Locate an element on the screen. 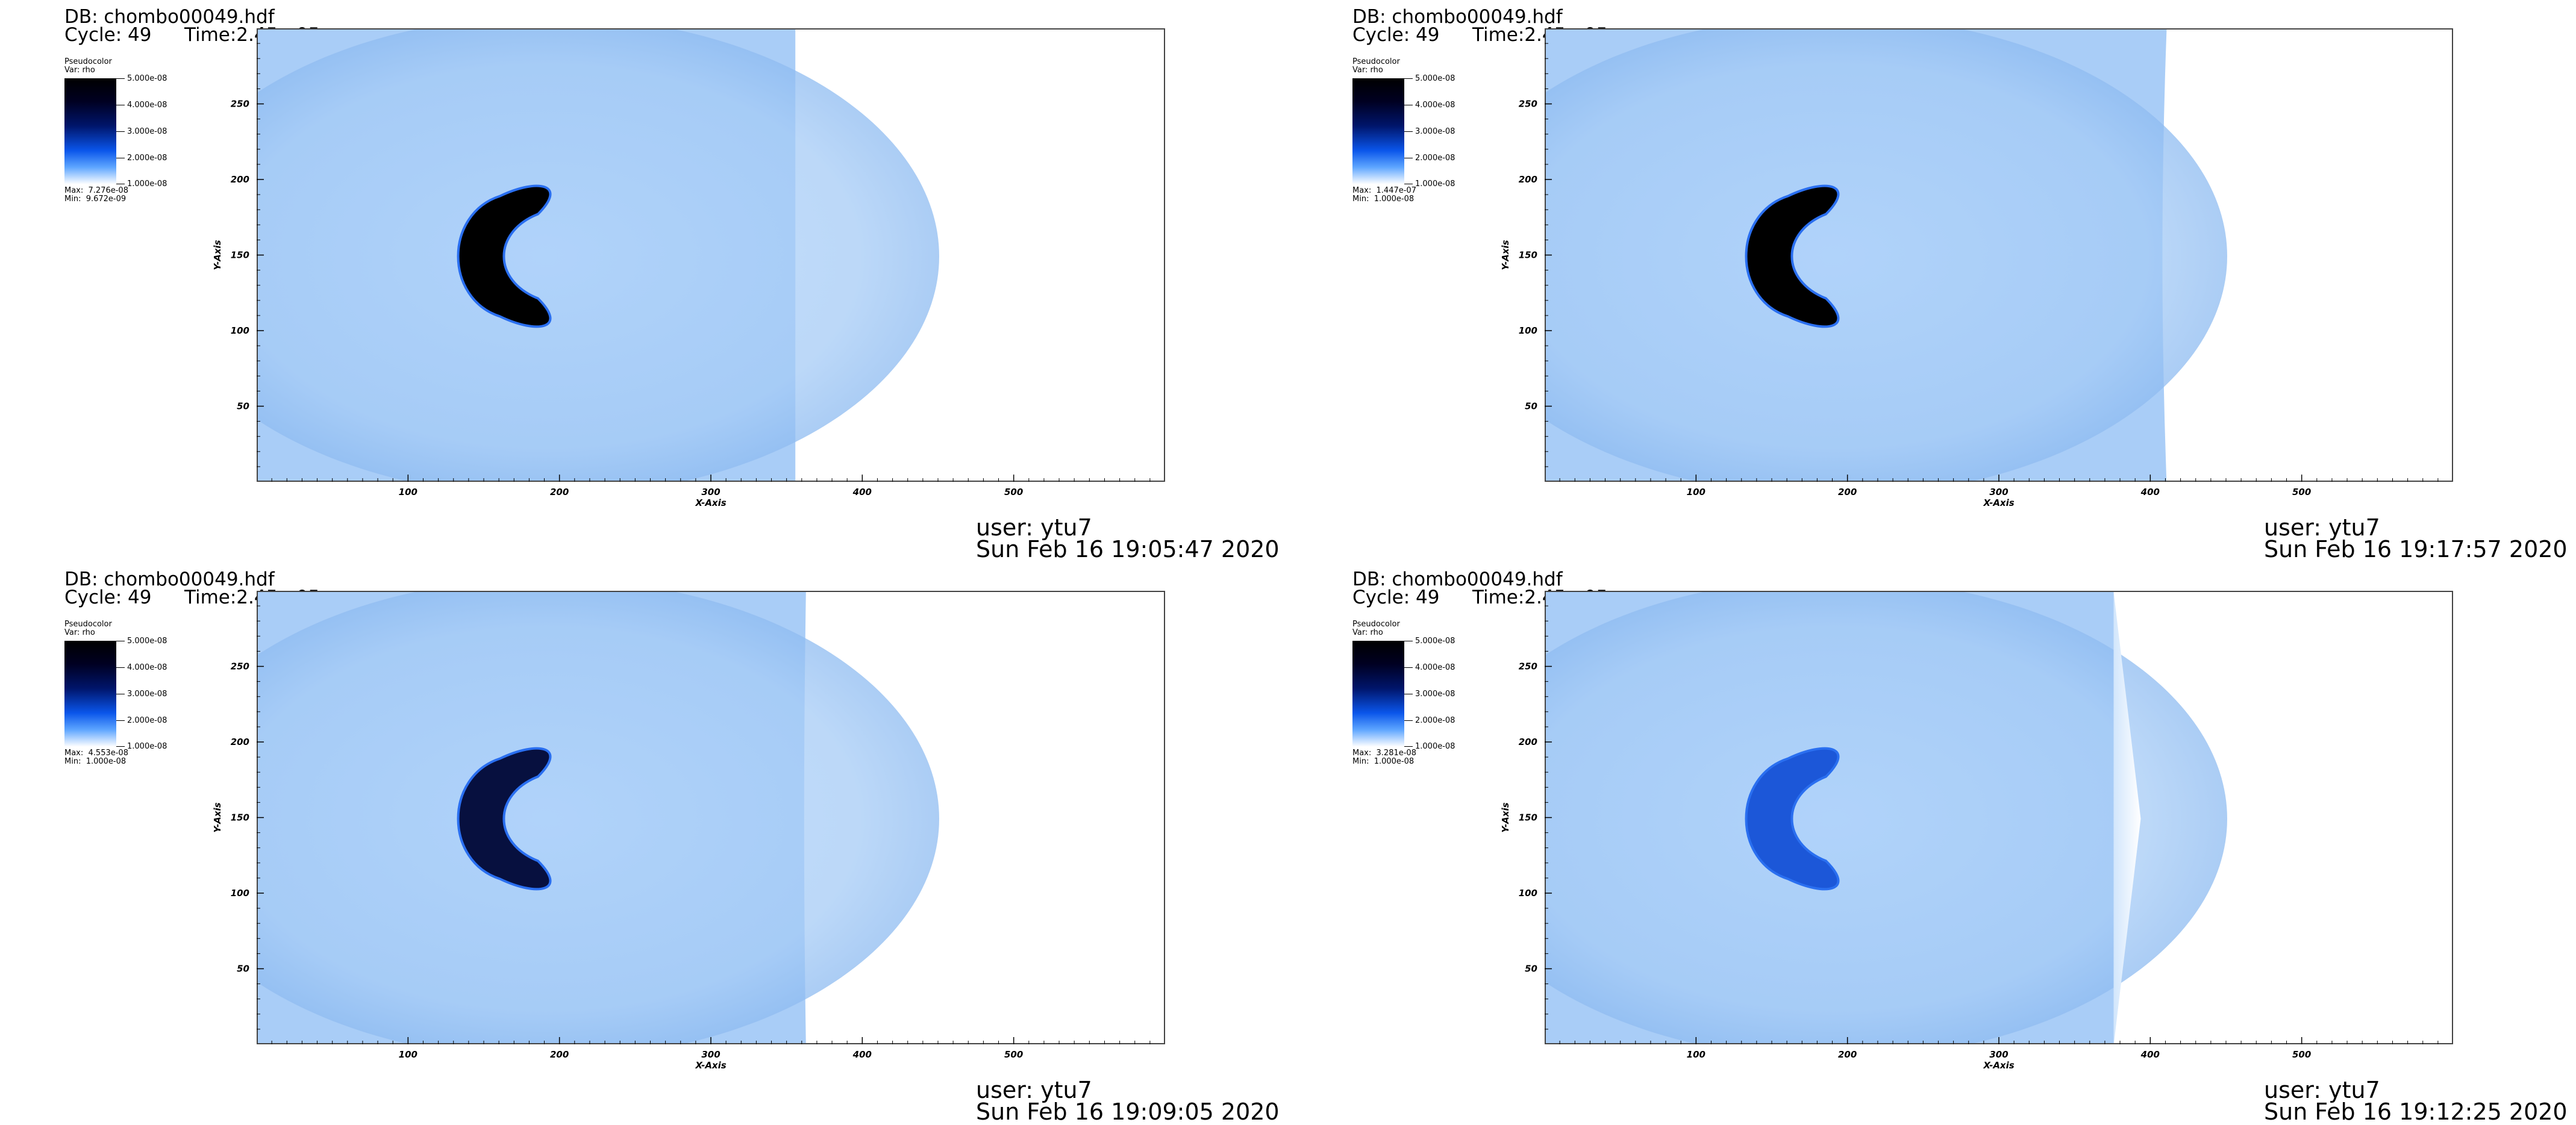  date-label: Sun Feb 16 19:17:57 2020 is located at coordinates (2416, 549).